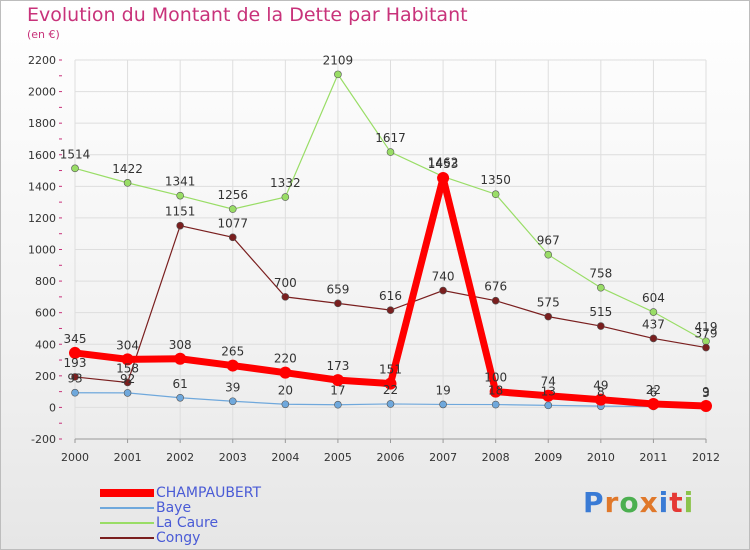  I want to click on data-label: 92, so click(127, 379).